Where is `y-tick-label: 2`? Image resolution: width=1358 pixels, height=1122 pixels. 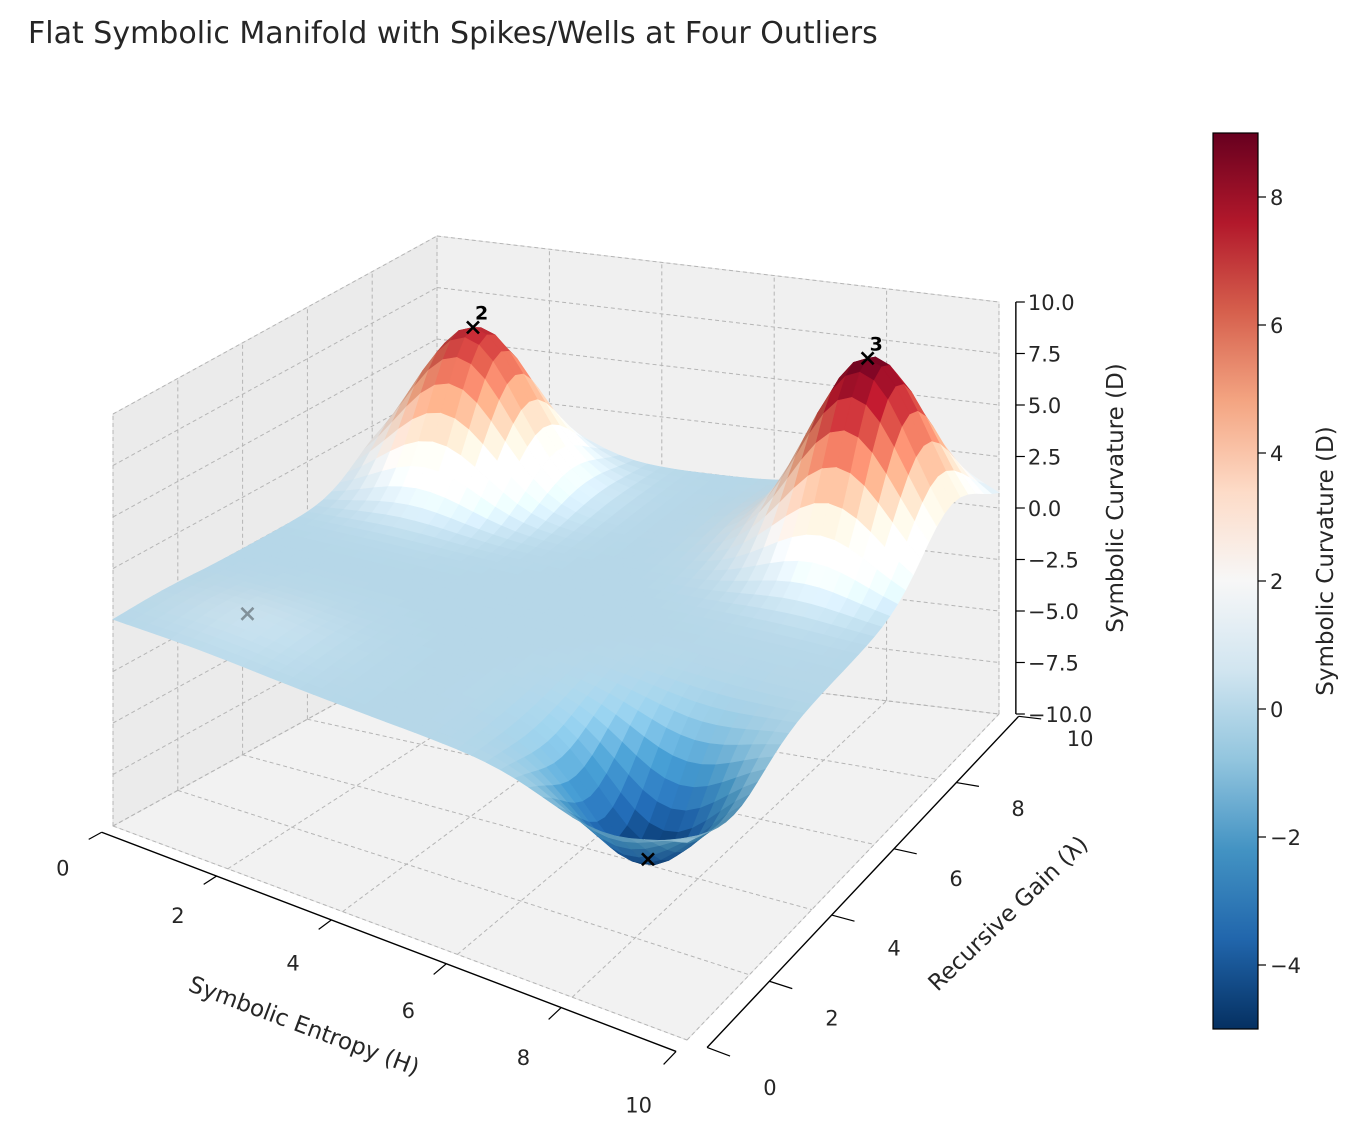 y-tick-label: 2 is located at coordinates (831, 1018).